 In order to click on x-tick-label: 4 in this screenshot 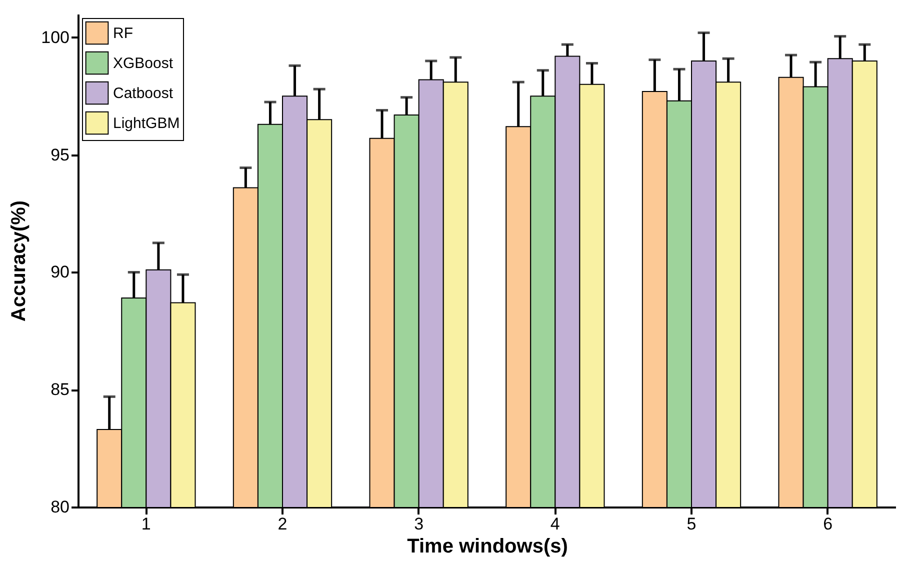, I will do `click(555, 524)`.